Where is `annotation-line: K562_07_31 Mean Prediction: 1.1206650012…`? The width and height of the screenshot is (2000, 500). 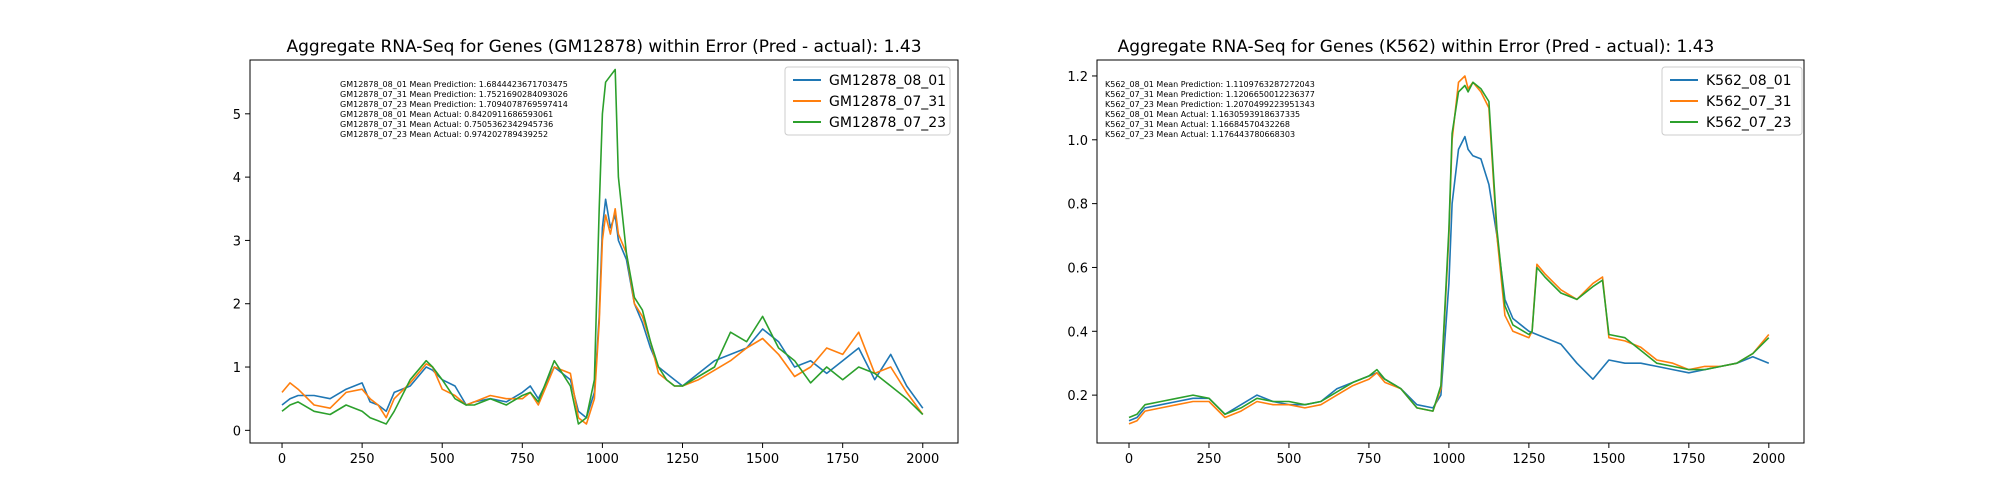
annotation-line: K562_07_31 Mean Prediction: 1.1206650012… is located at coordinates (1210, 94).